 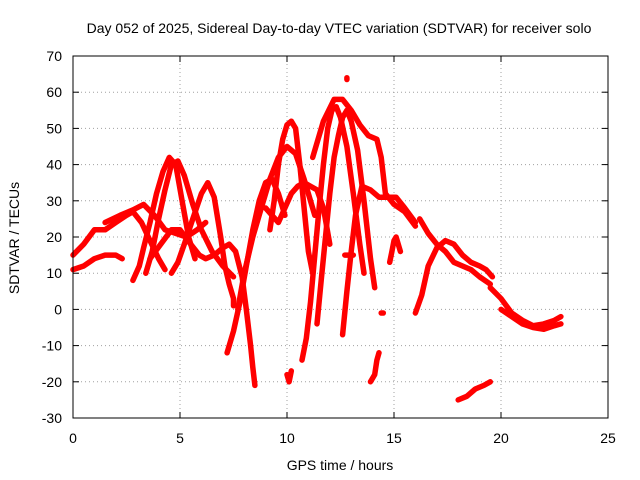 What do you see at coordinates (501, 438) in the screenshot?
I see `x-tick-label: 20` at bounding box center [501, 438].